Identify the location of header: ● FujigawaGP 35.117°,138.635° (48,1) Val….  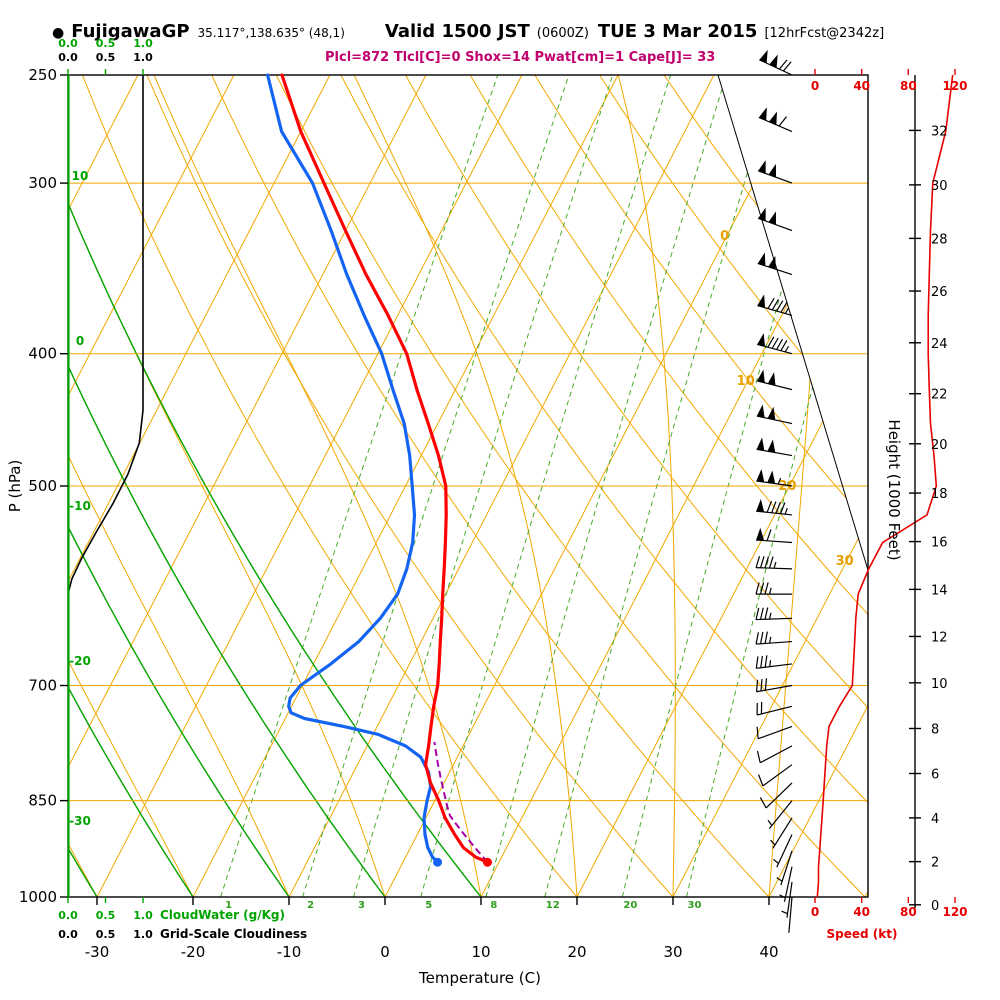
(468, 31).